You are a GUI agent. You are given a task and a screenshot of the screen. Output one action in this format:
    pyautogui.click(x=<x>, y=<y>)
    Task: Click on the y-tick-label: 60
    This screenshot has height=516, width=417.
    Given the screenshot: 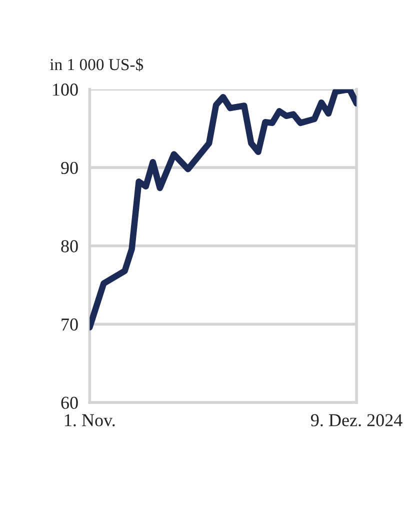 What is the action you would take?
    pyautogui.click(x=69, y=402)
    